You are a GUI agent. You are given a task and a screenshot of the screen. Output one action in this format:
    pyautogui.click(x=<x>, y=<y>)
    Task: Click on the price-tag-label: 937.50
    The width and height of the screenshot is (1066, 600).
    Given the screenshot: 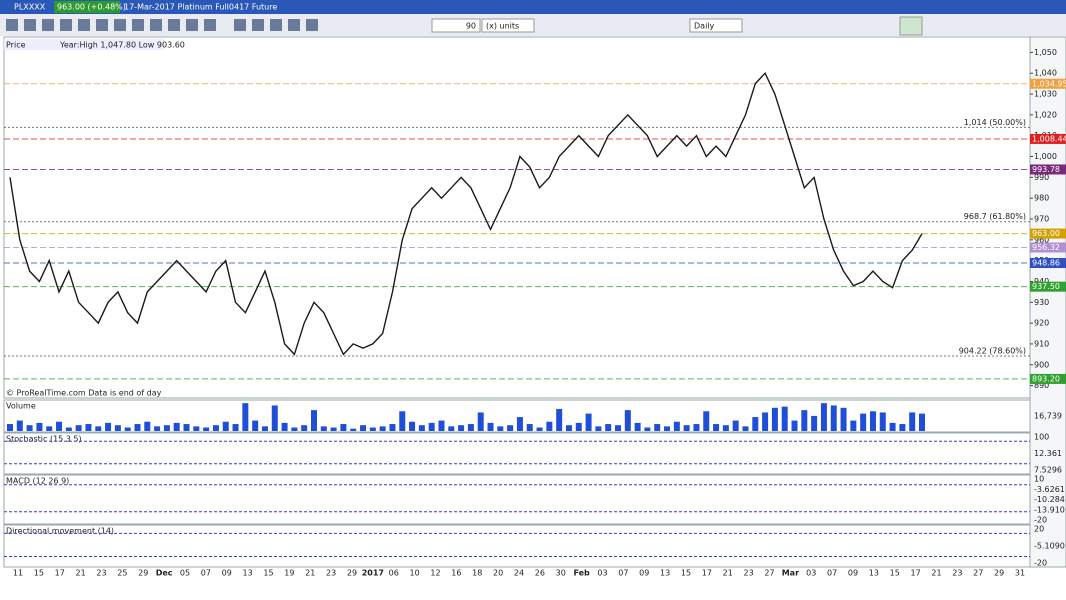 What is the action you would take?
    pyautogui.click(x=1046, y=286)
    